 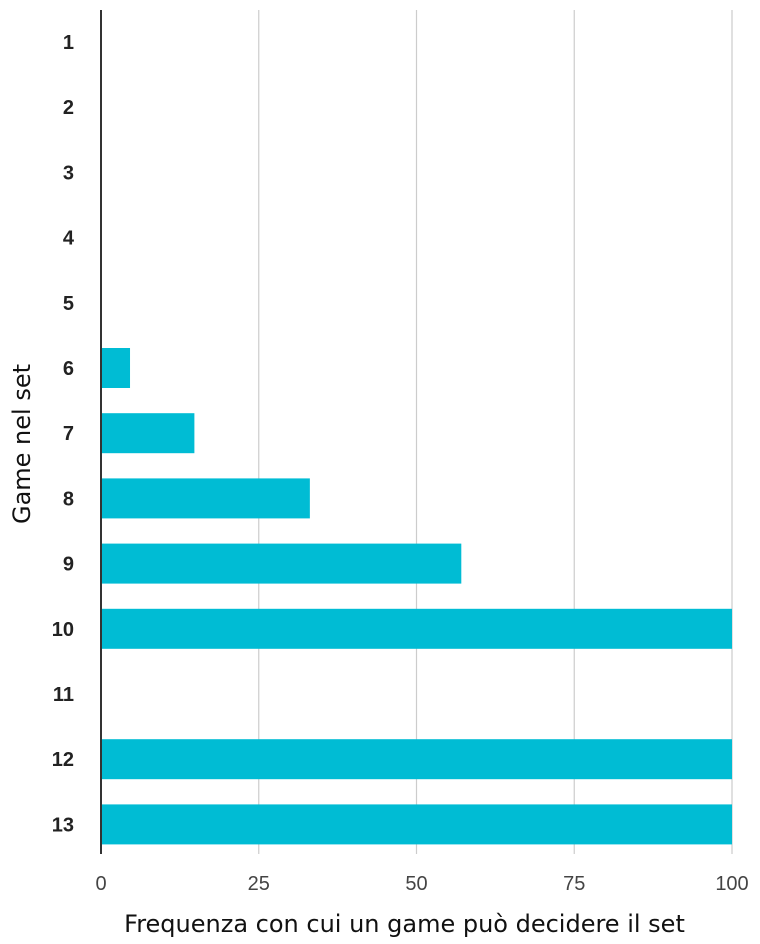 What do you see at coordinates (68, 108) in the screenshot?
I see `y-tick-label-2: 2` at bounding box center [68, 108].